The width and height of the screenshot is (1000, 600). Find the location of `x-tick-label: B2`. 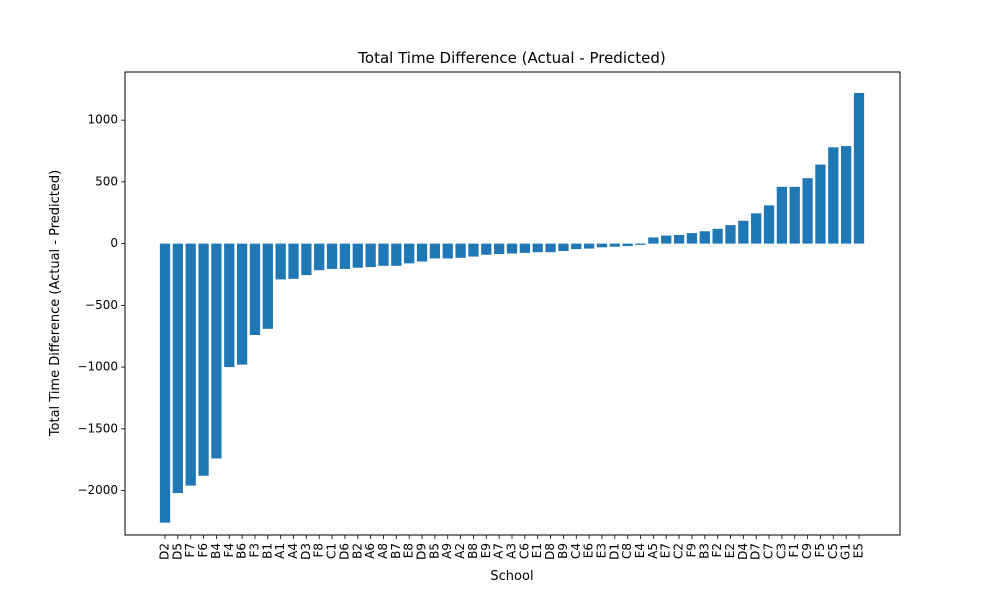

x-tick-label: B2 is located at coordinates (357, 551).